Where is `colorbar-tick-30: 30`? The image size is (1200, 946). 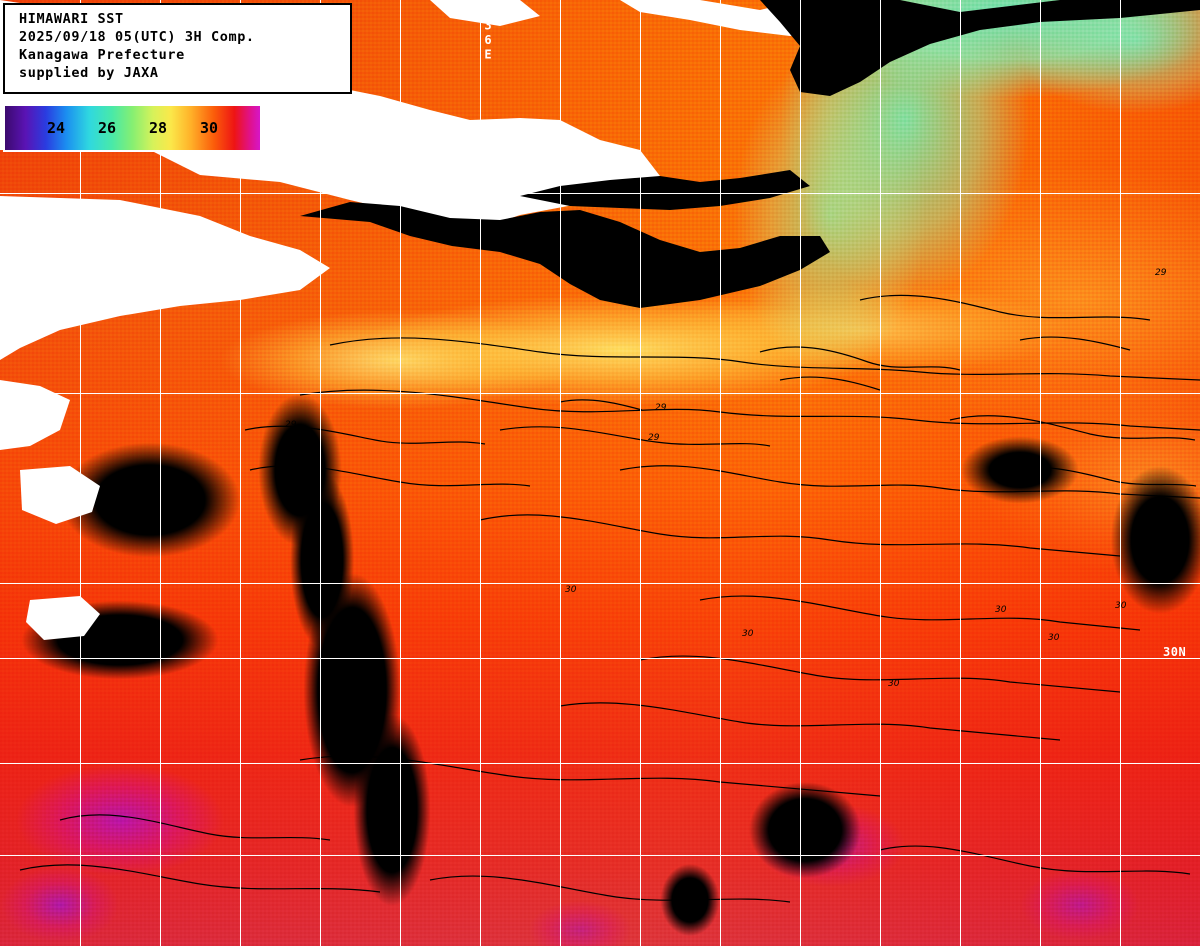 colorbar-tick-30: 30 is located at coordinates (209, 128).